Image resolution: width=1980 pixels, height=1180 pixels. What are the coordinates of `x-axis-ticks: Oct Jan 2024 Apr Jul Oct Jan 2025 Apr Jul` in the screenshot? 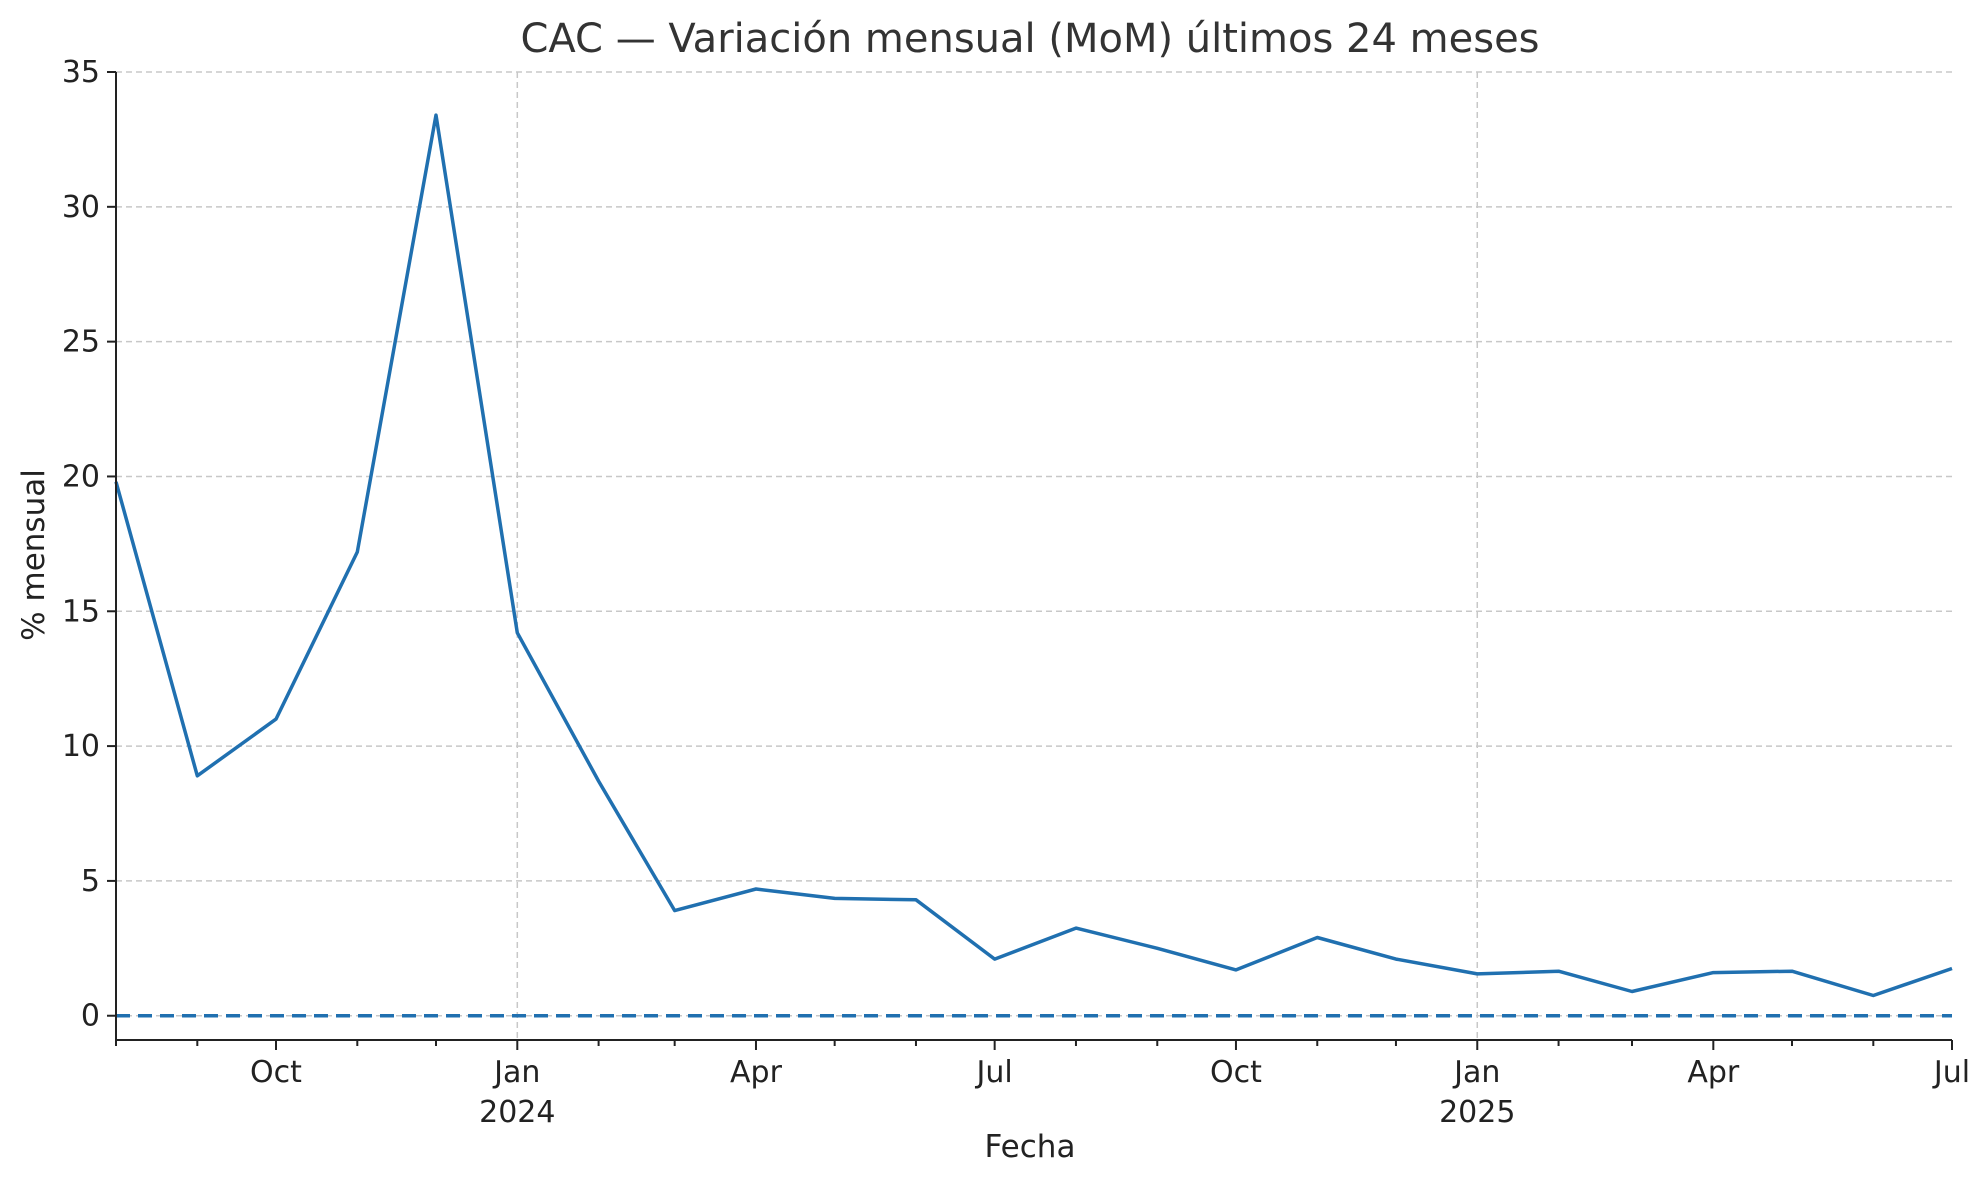 It's located at (1042, 1085).